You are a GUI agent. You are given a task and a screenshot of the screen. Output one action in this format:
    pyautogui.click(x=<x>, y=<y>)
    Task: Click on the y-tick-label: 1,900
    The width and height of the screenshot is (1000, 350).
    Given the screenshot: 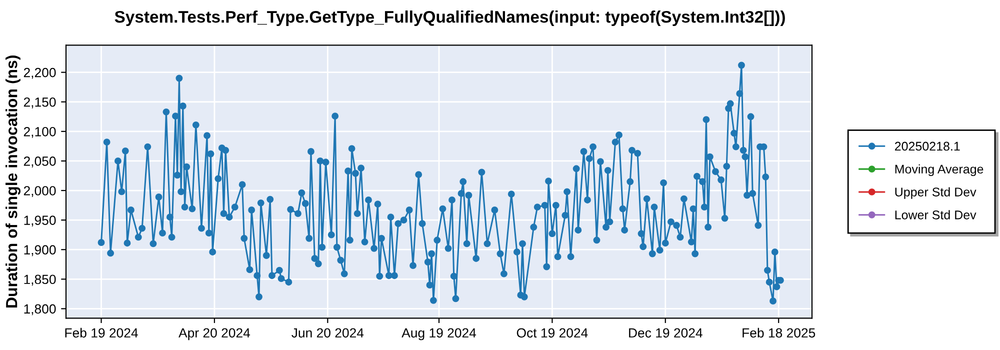 What is the action you would take?
    pyautogui.click(x=40, y=250)
    